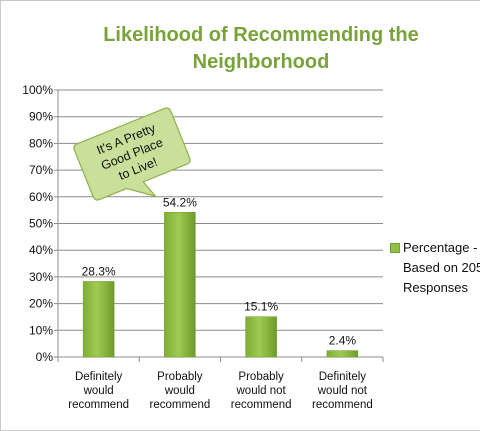  Describe the element at coordinates (41, 224) in the screenshot. I see `y-tick-label: 50%` at that location.